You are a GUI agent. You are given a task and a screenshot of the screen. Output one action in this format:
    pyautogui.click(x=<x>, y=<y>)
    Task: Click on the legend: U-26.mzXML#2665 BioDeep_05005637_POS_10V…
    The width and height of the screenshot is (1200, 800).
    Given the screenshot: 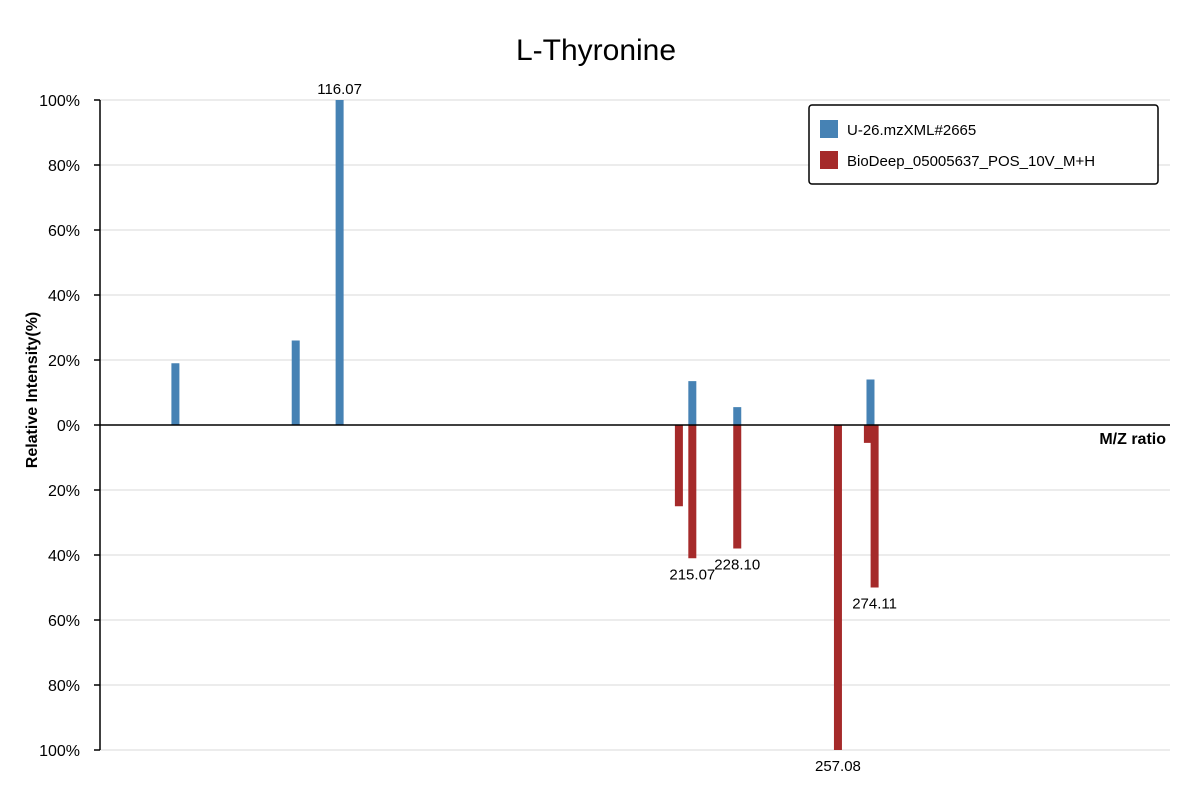 What is the action you would take?
    pyautogui.click(x=983, y=144)
    